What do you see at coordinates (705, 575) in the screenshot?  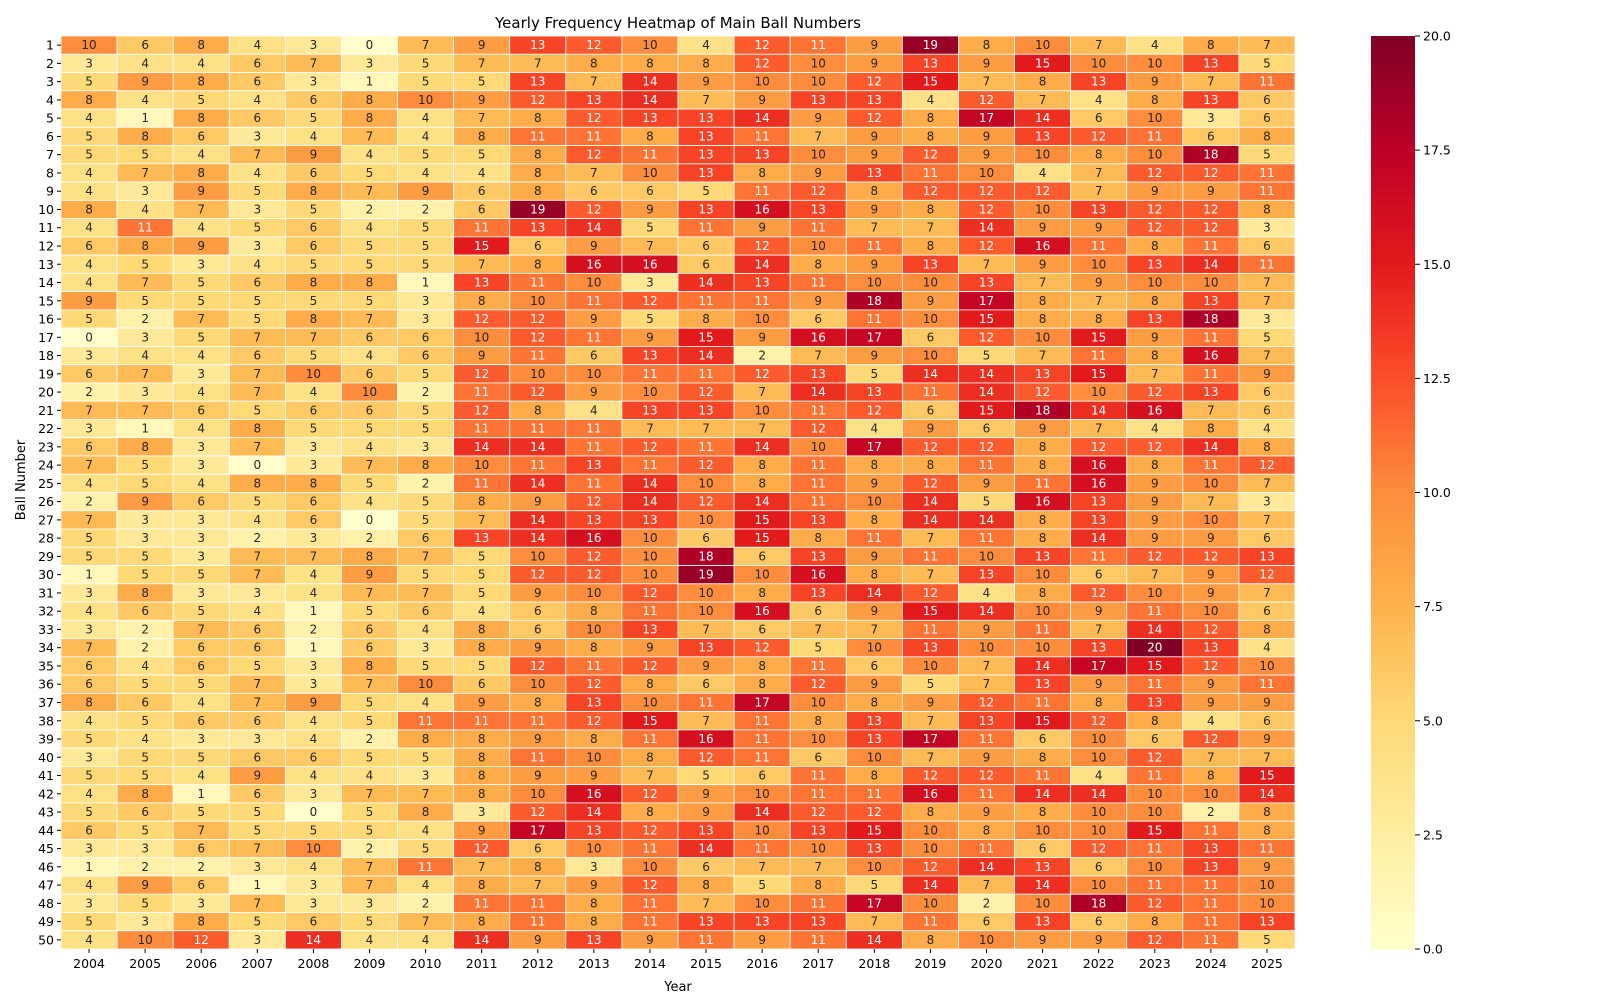 I see `cell-value-label: 19` at bounding box center [705, 575].